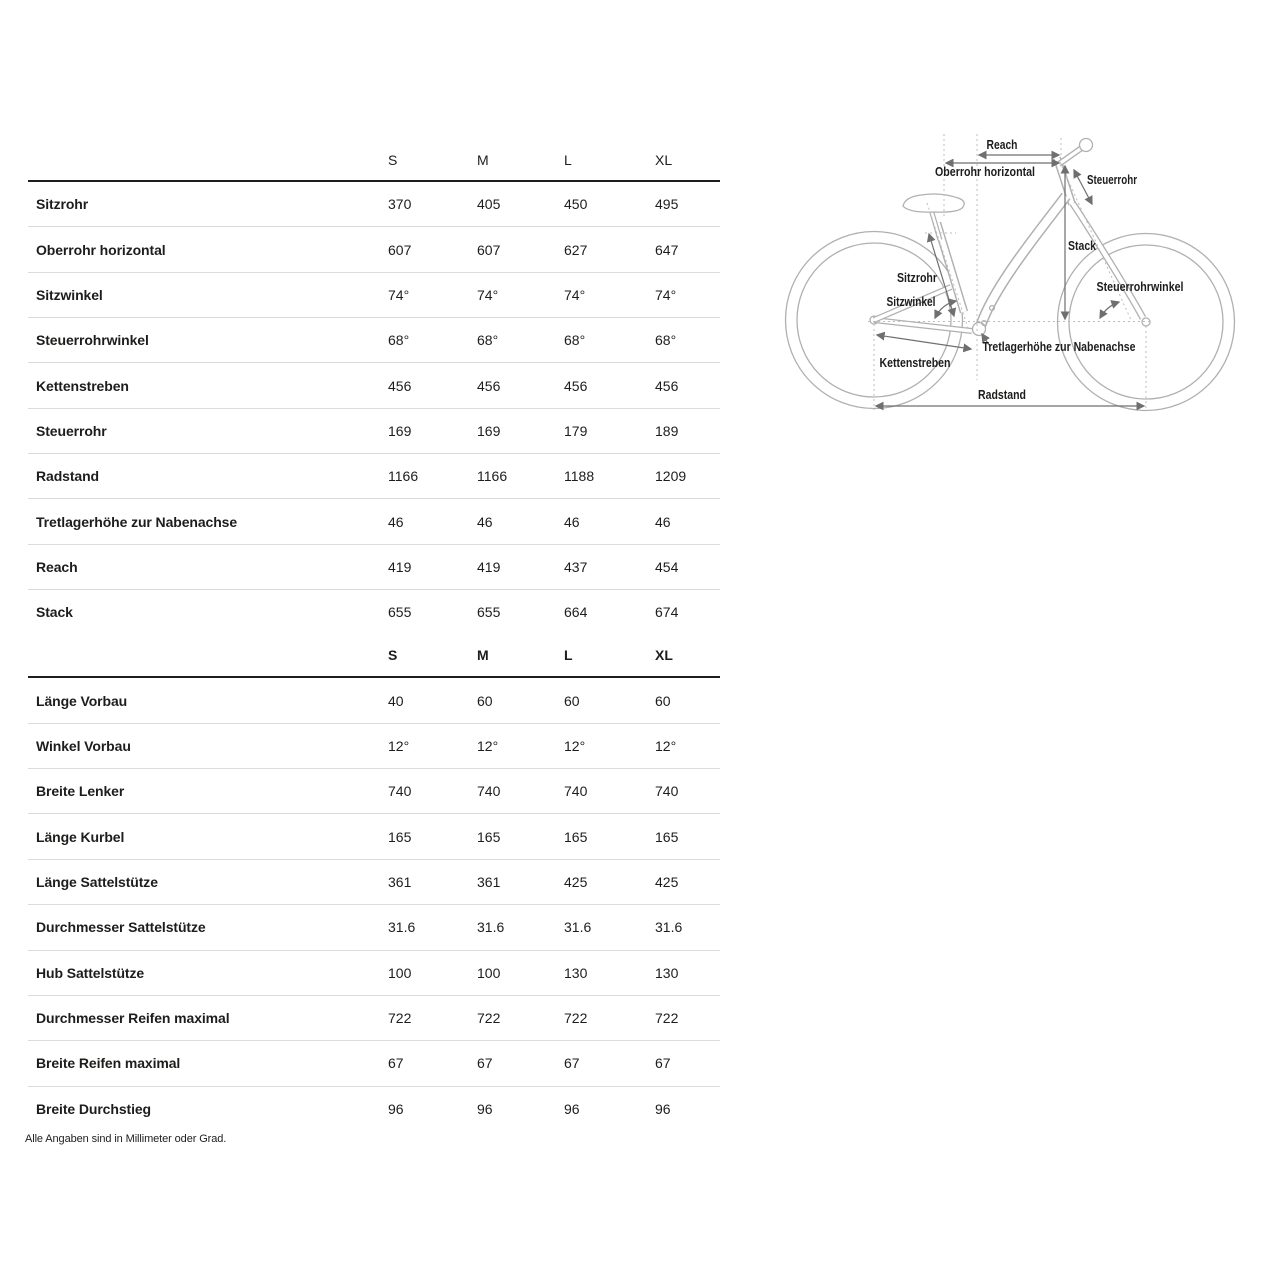 The height and width of the screenshot is (1280, 1280). Describe the element at coordinates (1086, 145) in the screenshot. I see `grip` at that location.